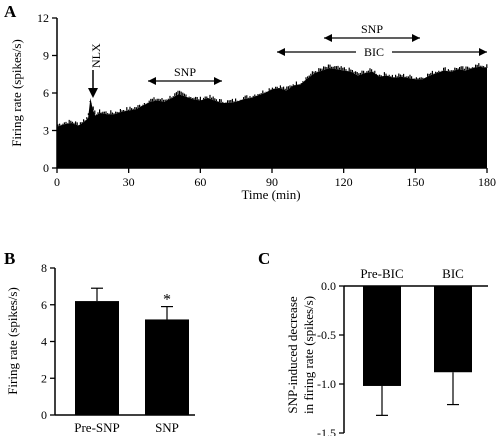  What do you see at coordinates (270, 194) in the screenshot?
I see `panel-a-x-axis-label: Time (min)` at bounding box center [270, 194].